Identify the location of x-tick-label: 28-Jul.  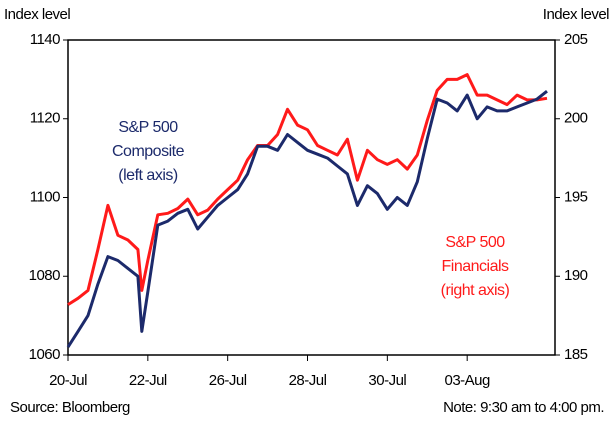
(308, 380).